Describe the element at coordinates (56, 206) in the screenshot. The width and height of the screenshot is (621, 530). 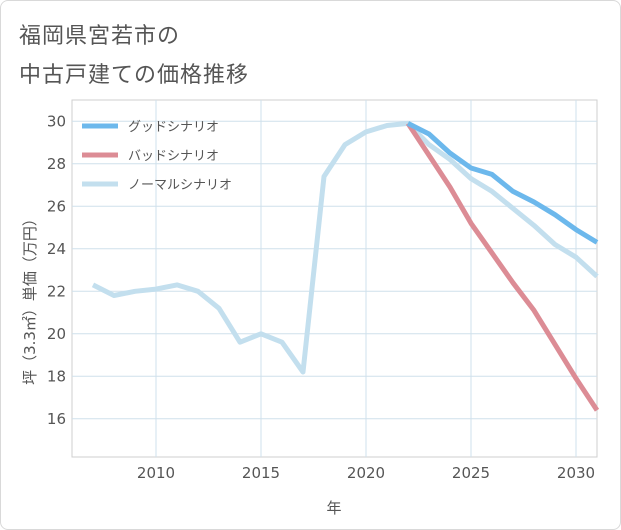
I see `y-tick-label: 26` at that location.